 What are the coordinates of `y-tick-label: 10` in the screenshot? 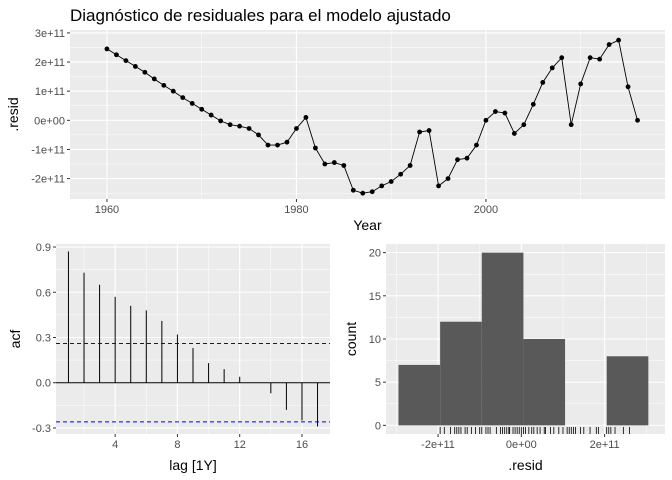 It's located at (375, 340).